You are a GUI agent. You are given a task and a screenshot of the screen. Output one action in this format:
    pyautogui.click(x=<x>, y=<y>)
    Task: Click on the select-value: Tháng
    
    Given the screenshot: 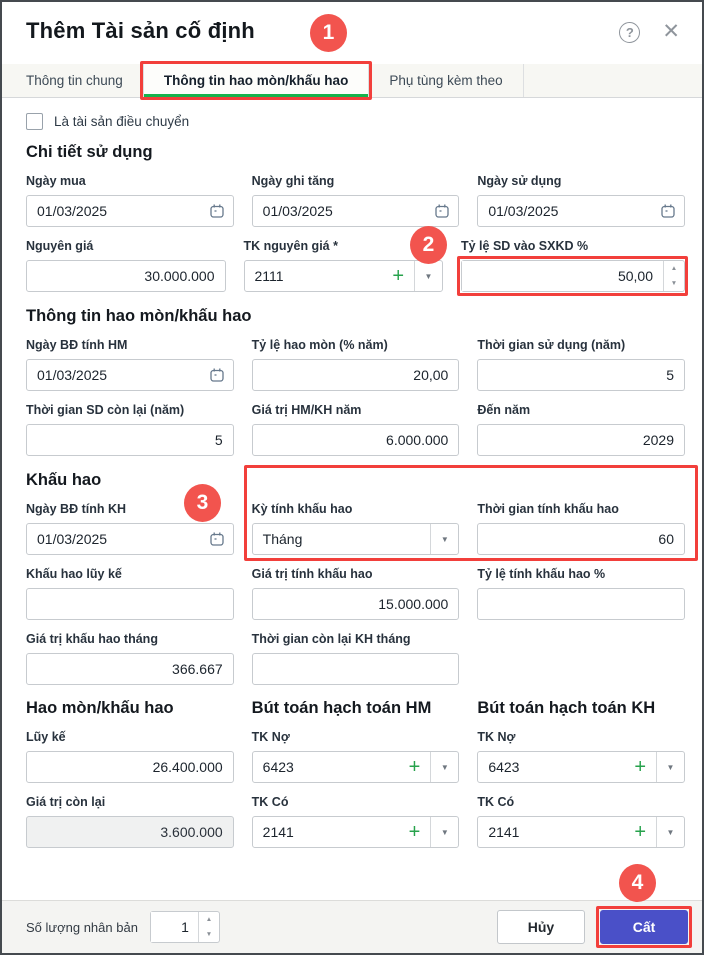 What is the action you would take?
    pyautogui.click(x=282, y=539)
    